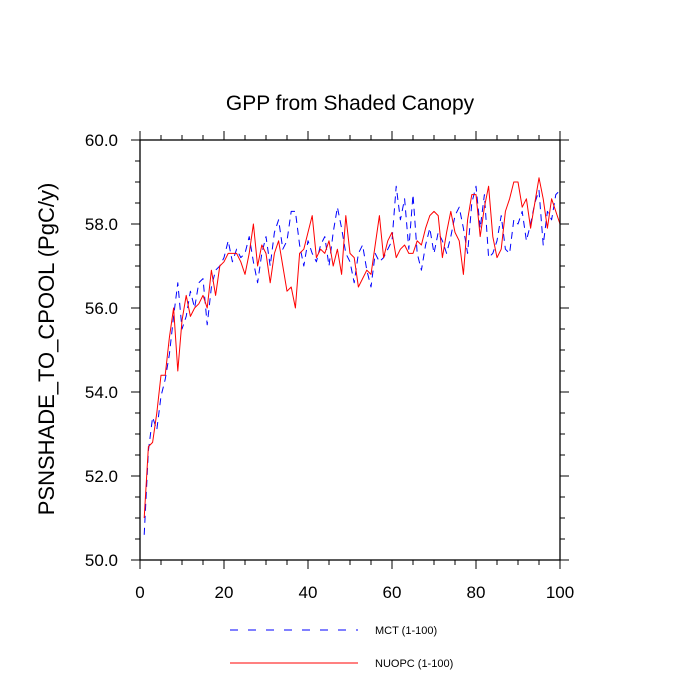 This screenshot has height=700, width=700. What do you see at coordinates (476, 592) in the screenshot?
I see `x-tick-label: 80` at bounding box center [476, 592].